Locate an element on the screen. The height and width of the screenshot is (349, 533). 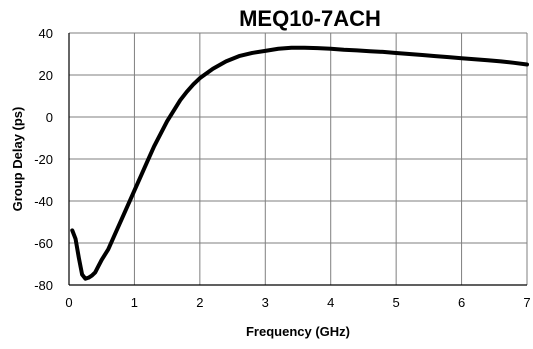
y-tick-label: -20 is located at coordinates (43, 159).